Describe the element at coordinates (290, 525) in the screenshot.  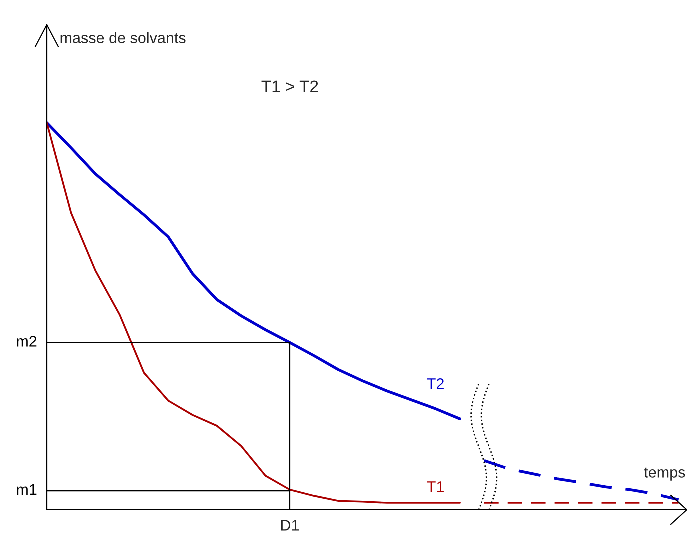
I see `text: D1` at that location.